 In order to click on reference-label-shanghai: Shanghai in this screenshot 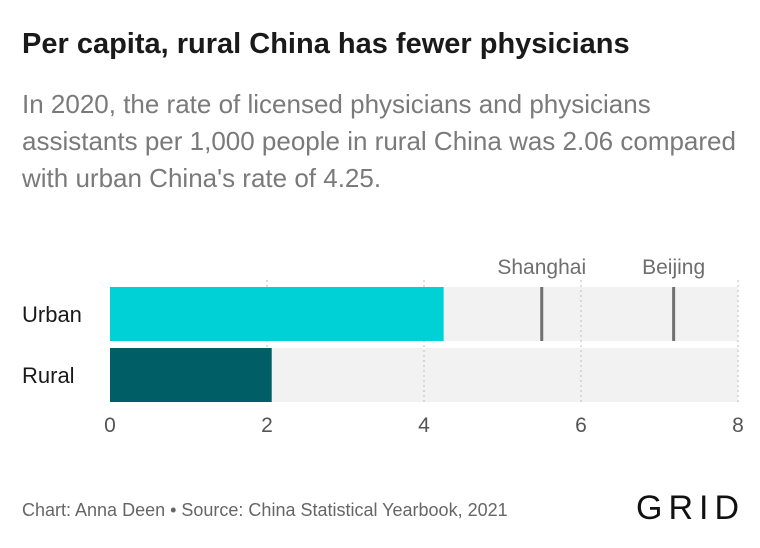, I will do `click(541, 267)`.